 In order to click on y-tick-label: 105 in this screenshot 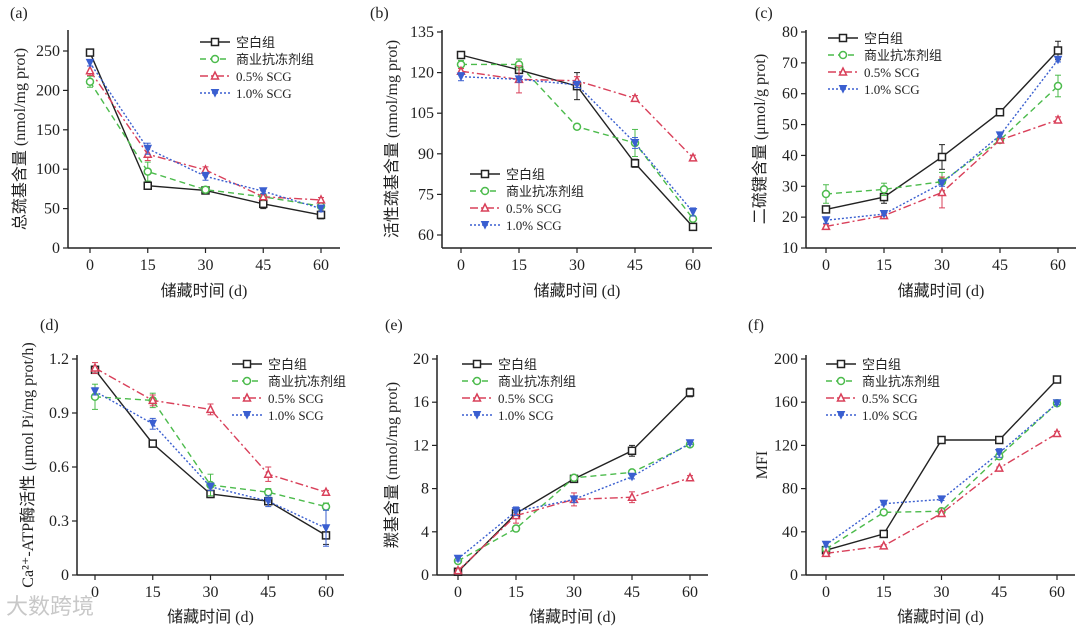, I will do `click(422, 113)`.